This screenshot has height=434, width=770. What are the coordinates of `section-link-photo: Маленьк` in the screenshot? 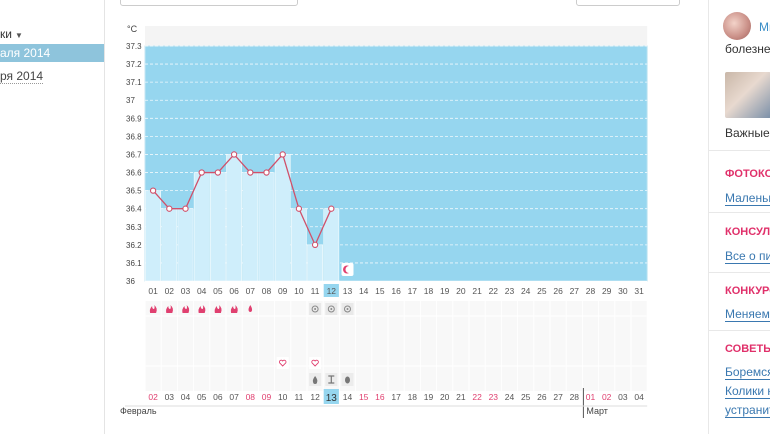 It's located at (747, 199).